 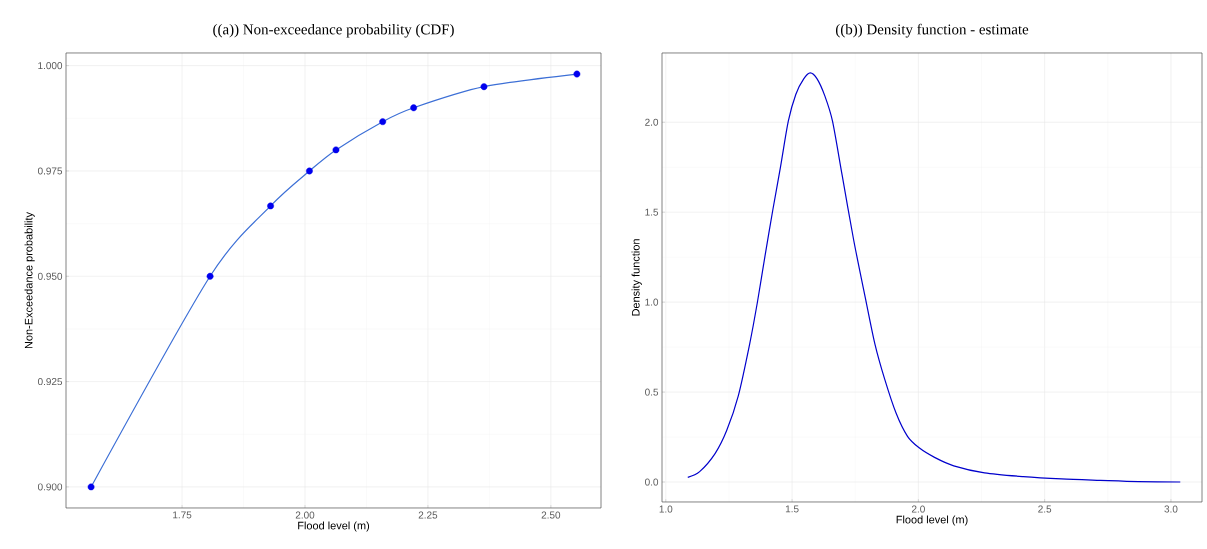 I want to click on x-tick-label: 2.00, so click(x=305, y=515).